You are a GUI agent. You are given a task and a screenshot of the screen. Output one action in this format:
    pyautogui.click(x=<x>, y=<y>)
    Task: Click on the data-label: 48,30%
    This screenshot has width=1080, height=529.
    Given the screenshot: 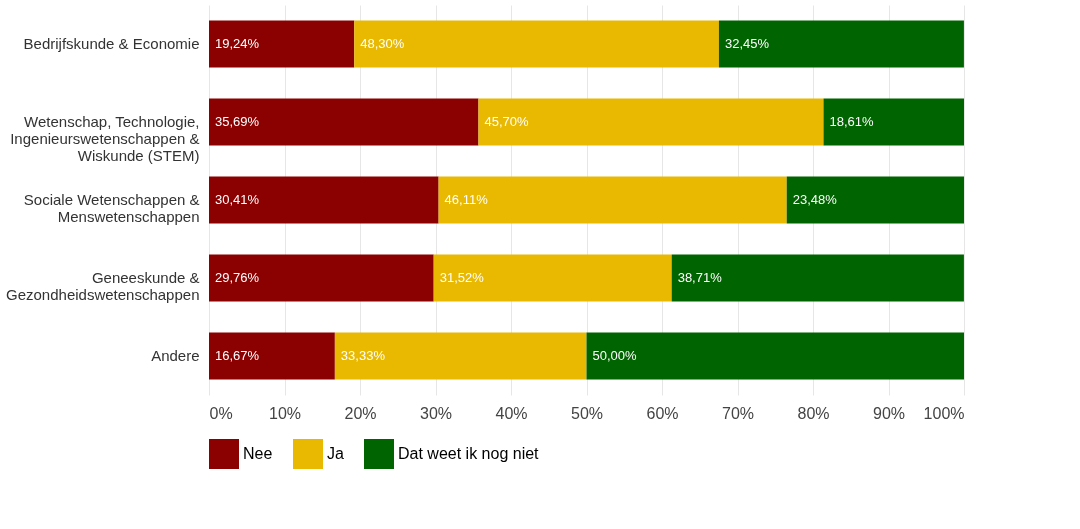 What is the action you would take?
    pyautogui.click(x=382, y=43)
    